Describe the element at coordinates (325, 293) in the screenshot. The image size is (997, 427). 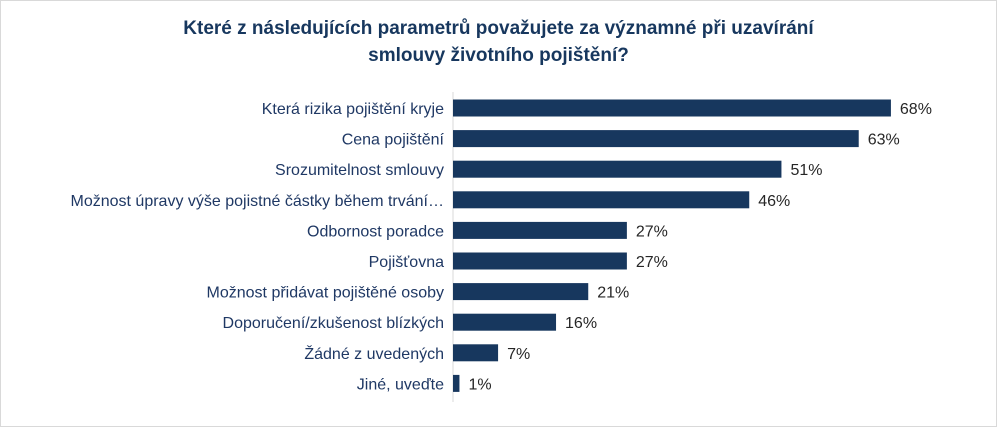
I see `category-label: Možnost přidávat pojištěné osoby` at that location.